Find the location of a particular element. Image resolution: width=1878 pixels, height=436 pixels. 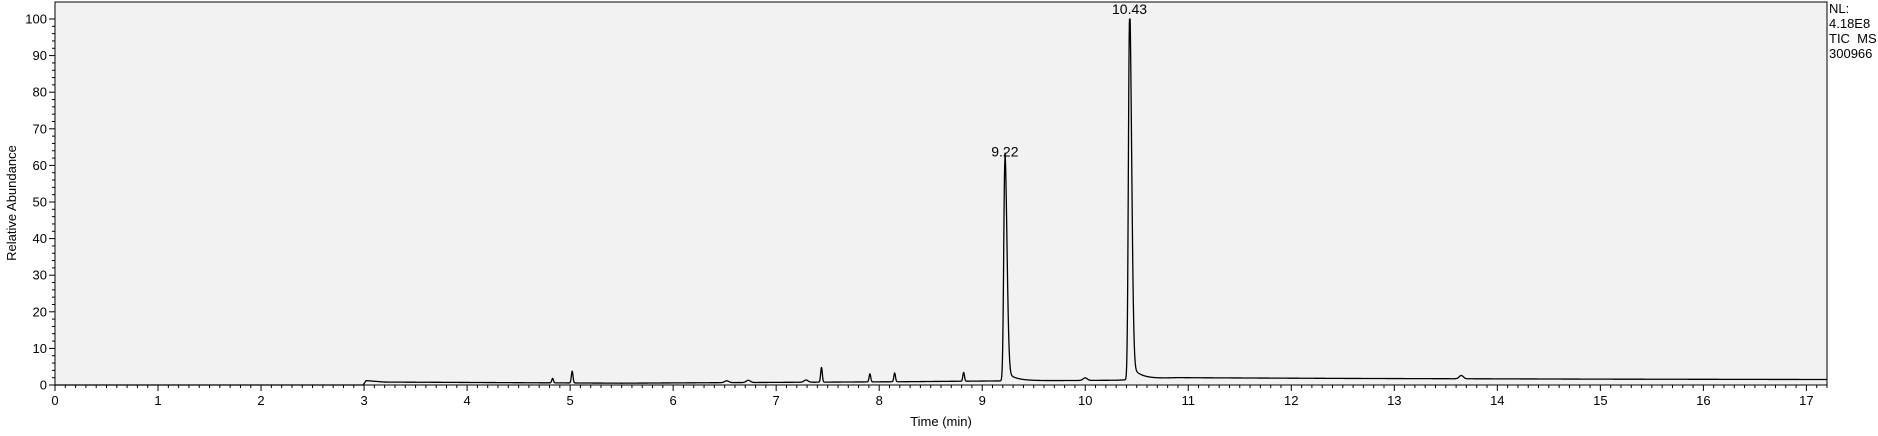

x-tick-label: 5 is located at coordinates (569, 400).